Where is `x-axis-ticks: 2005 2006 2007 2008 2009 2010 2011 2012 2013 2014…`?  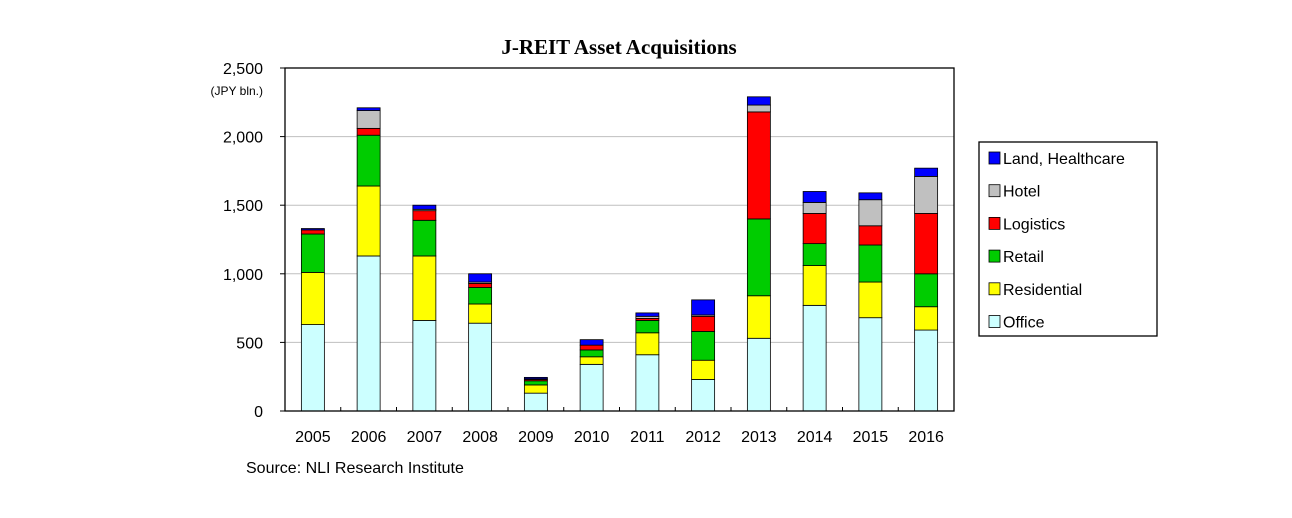
x-axis-ticks: 2005 2006 2007 2008 2009 2010 2011 2012 2013 2014… is located at coordinates (625, 426).